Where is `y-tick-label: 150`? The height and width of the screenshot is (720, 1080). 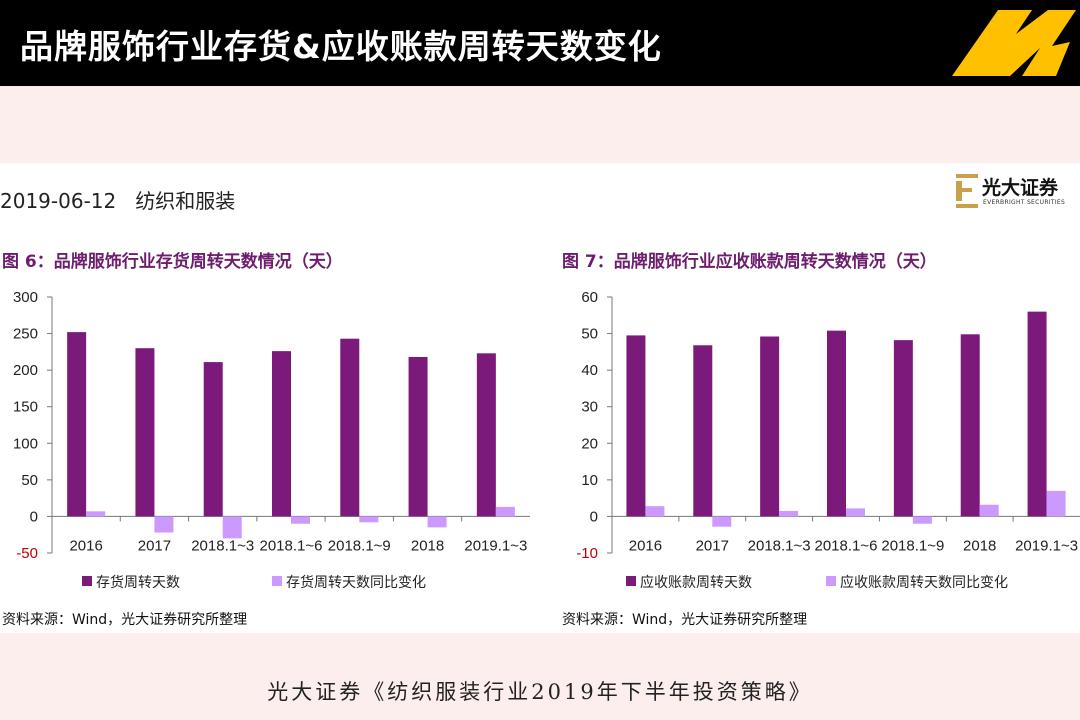 y-tick-label: 150 is located at coordinates (25, 407).